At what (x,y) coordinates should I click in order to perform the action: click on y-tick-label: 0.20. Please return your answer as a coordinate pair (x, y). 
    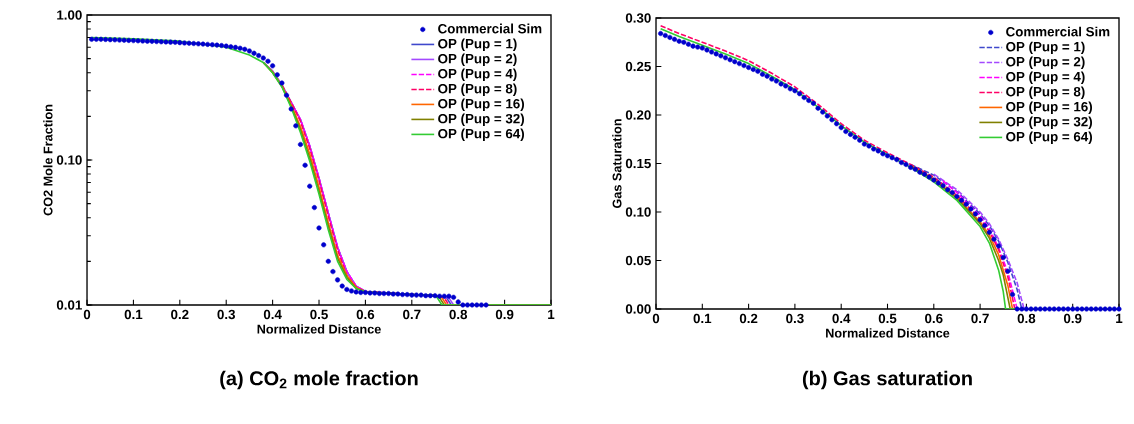
    Looking at the image, I should click on (638, 115).